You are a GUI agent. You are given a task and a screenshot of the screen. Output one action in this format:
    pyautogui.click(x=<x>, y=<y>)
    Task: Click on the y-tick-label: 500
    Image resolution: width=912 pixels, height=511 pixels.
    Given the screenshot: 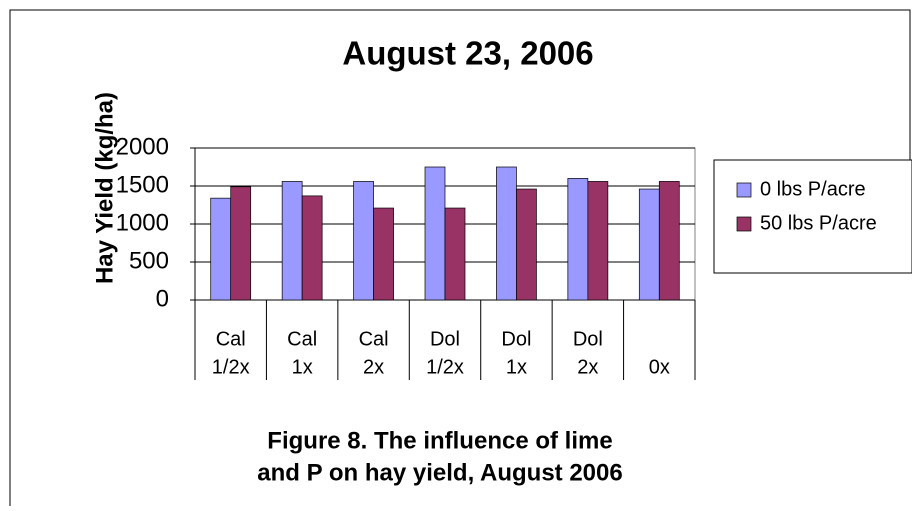 What is the action you would take?
    pyautogui.click(x=149, y=260)
    